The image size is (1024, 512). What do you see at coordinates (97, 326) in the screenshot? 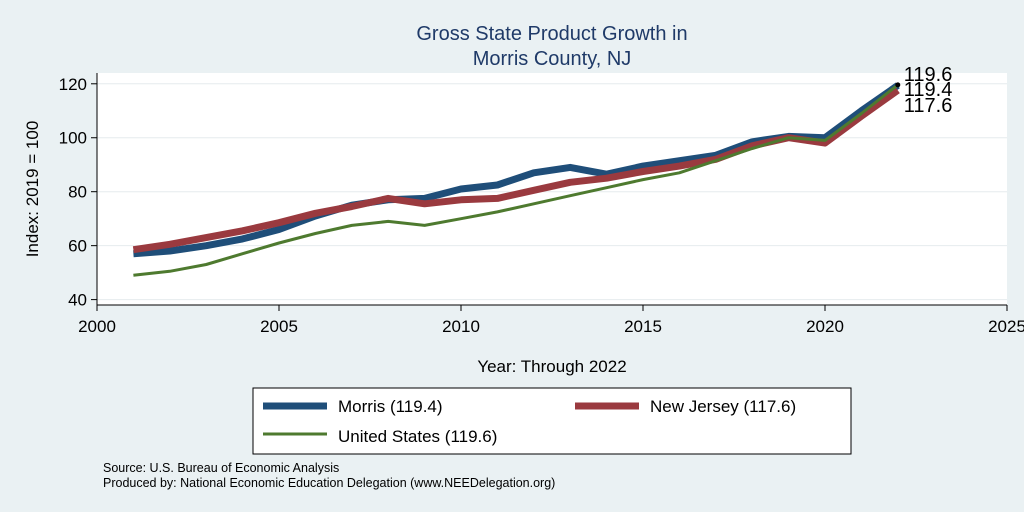
I see `x-tick-label-2000: 2000` at bounding box center [97, 326].